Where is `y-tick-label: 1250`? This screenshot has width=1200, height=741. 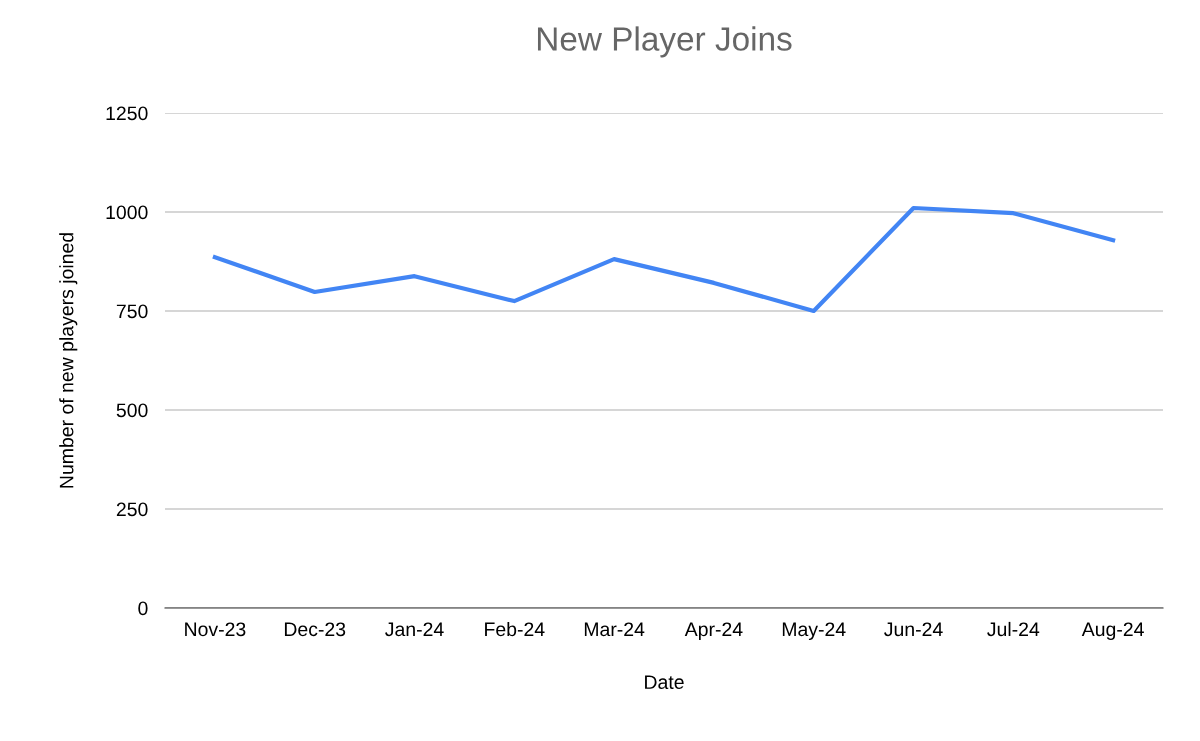 y-tick-label: 1250 is located at coordinates (127, 113).